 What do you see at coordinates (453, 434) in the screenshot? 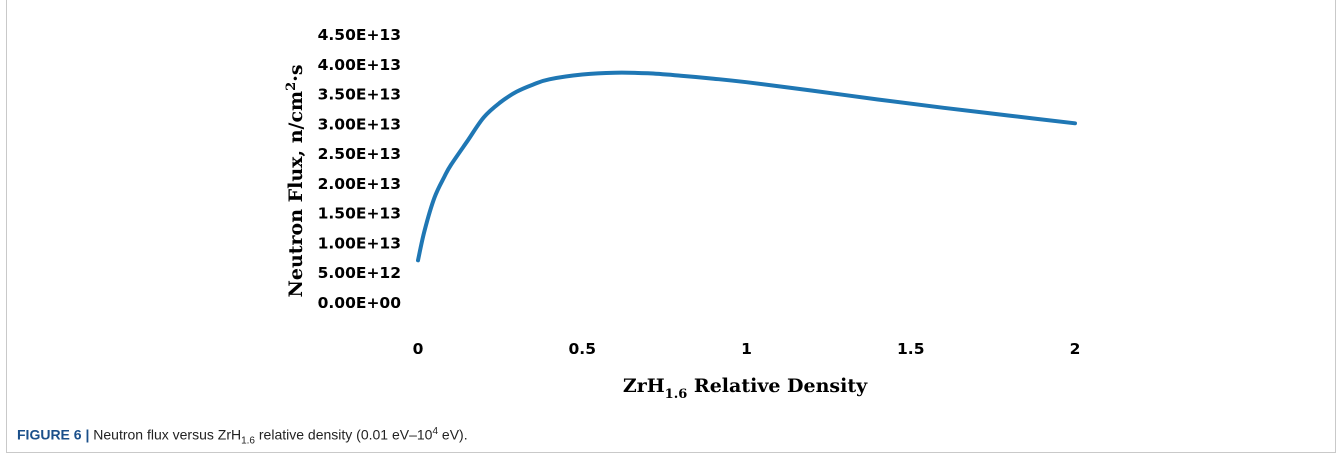
I see `caption-text-3: eV).` at bounding box center [453, 434].